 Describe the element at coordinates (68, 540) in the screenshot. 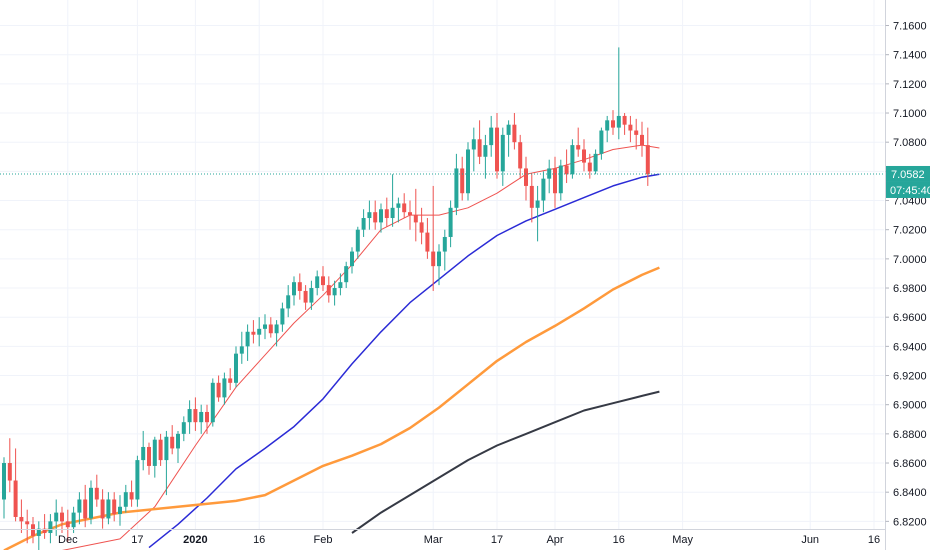

I see `time-tick-label: Dec` at that location.